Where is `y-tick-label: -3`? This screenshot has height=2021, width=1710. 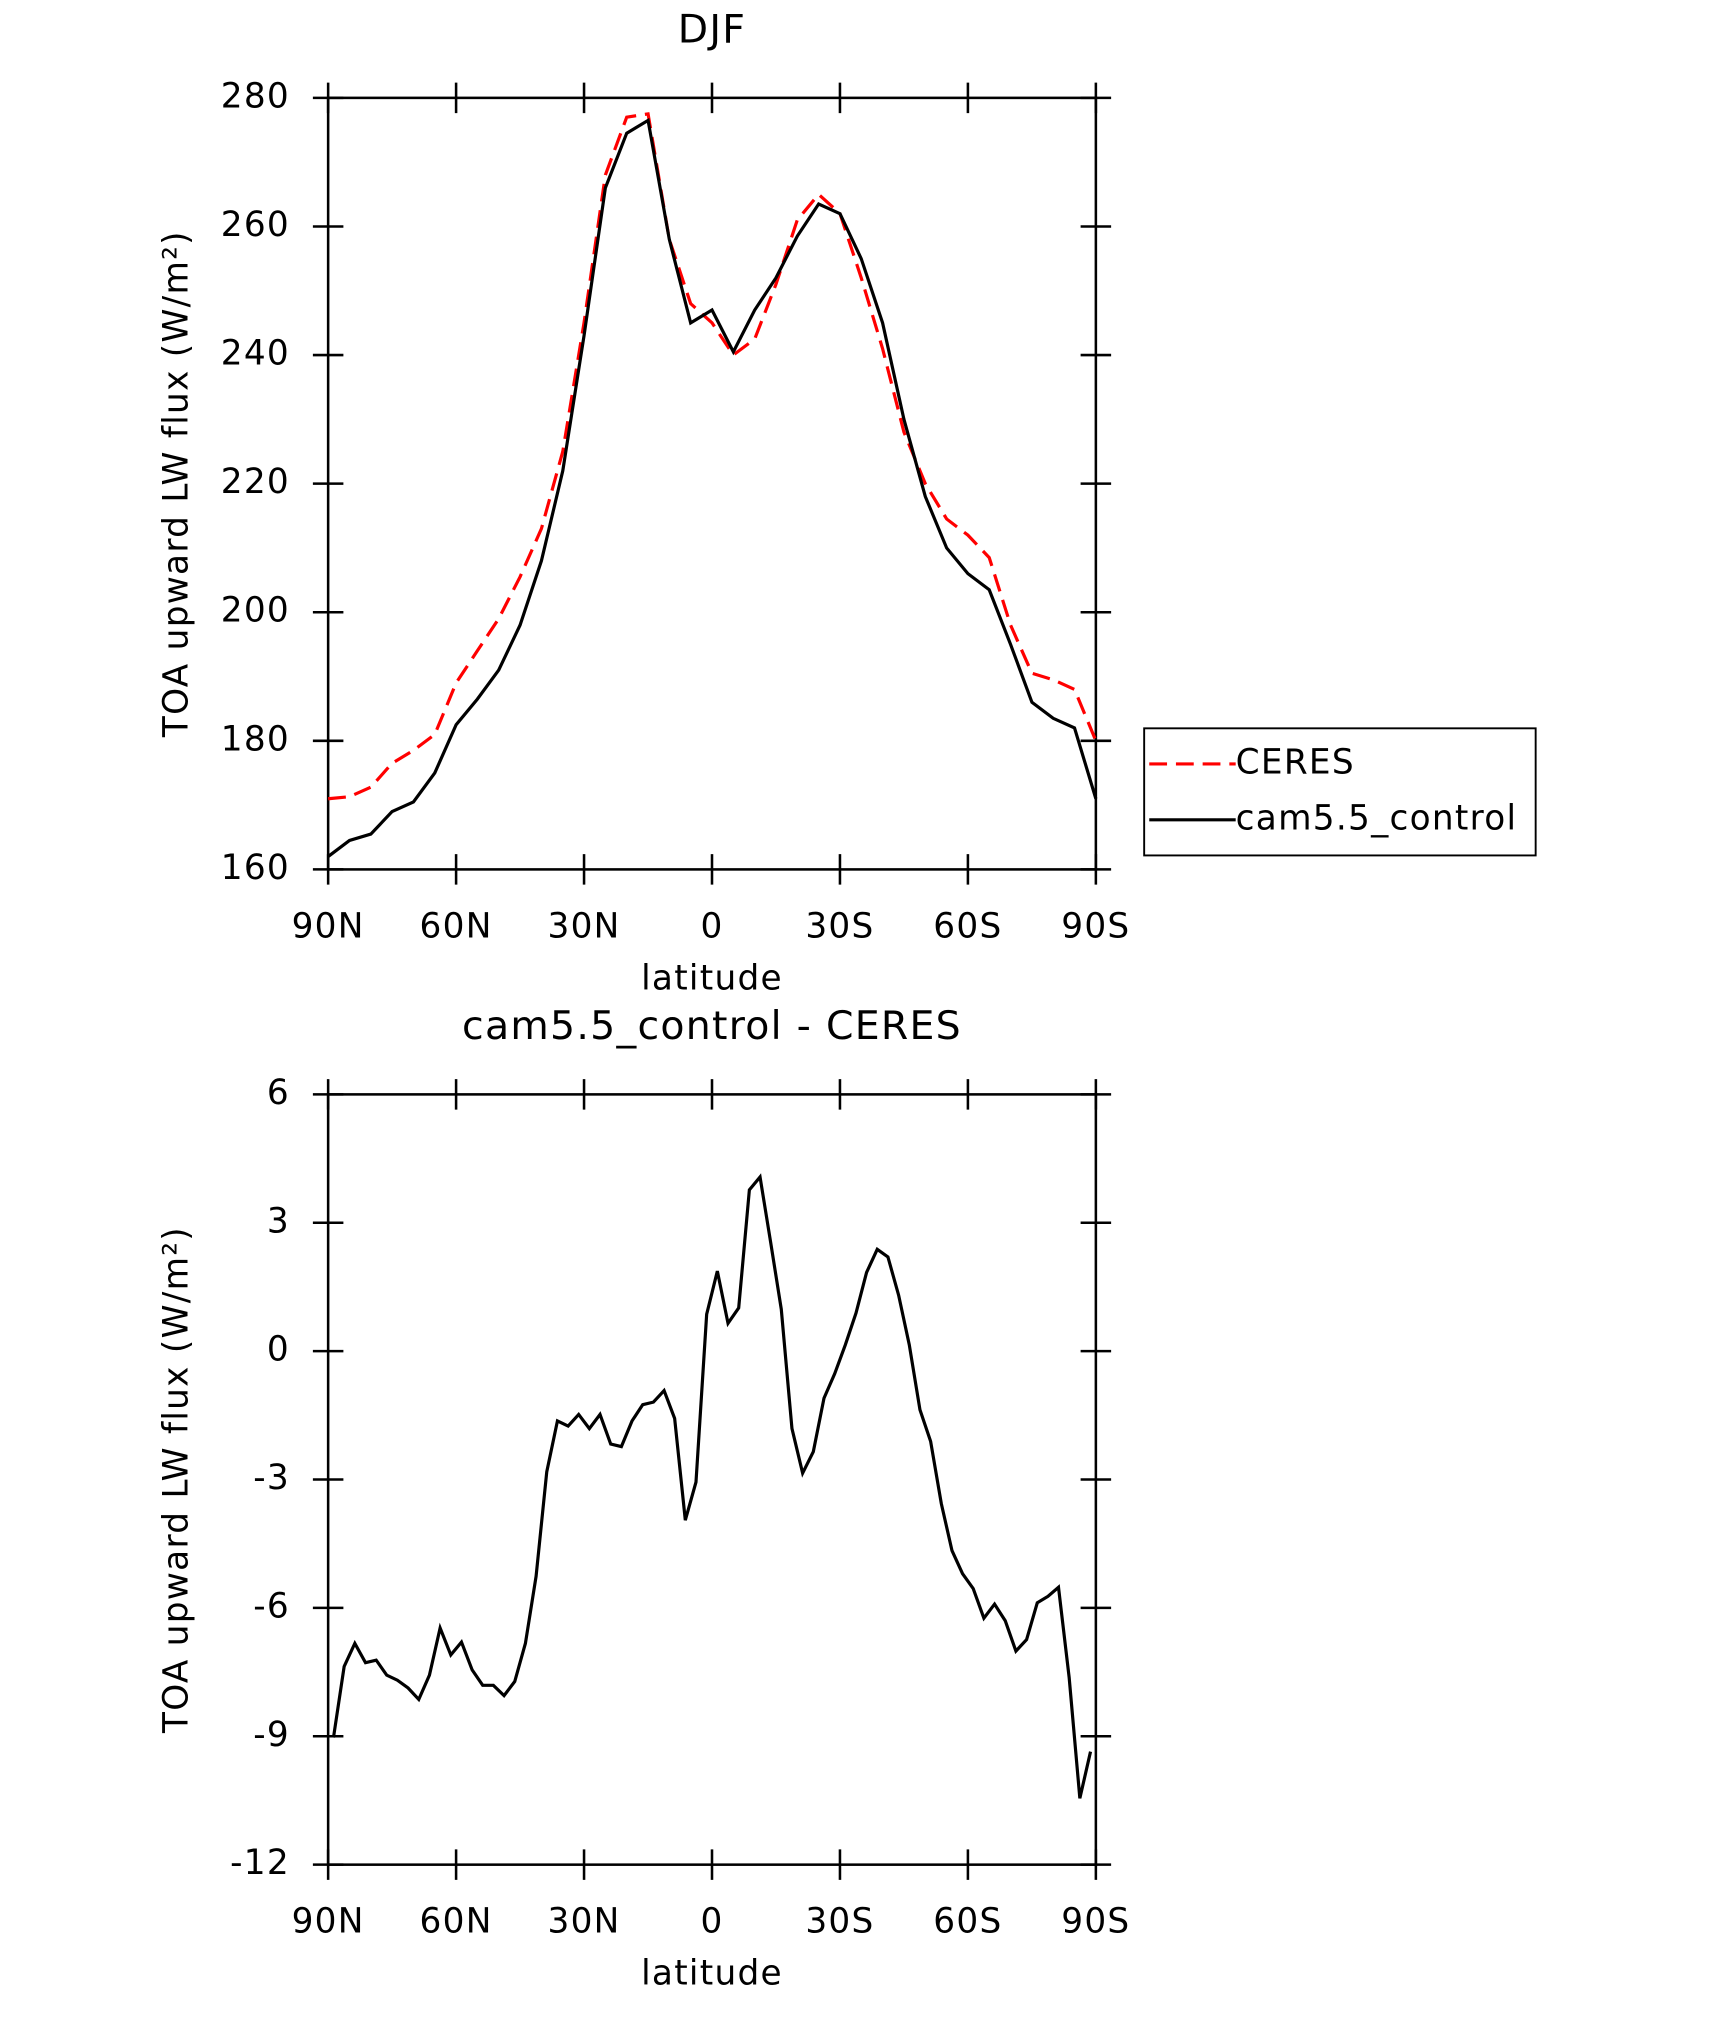
y-tick-label: -3 is located at coordinates (271, 1478).